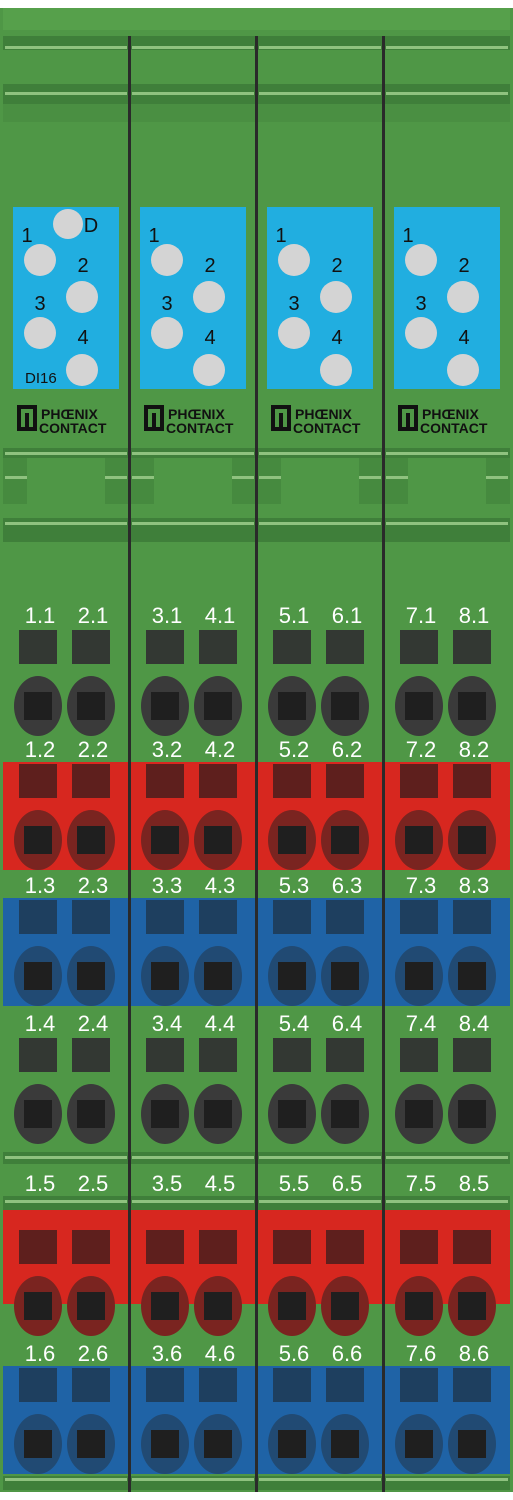 The width and height of the screenshot is (513, 1500). Describe the element at coordinates (93, 1183) in the screenshot. I see `terminal-label-2-5: 2.5` at that location.